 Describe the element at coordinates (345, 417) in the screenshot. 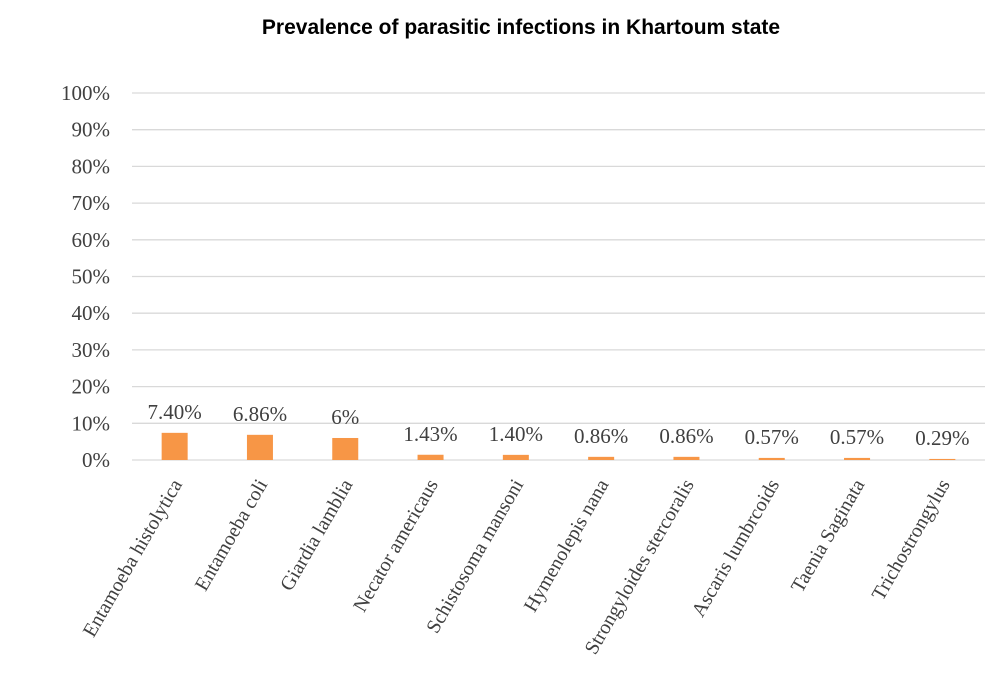

I see `data-label: 6%` at that location.